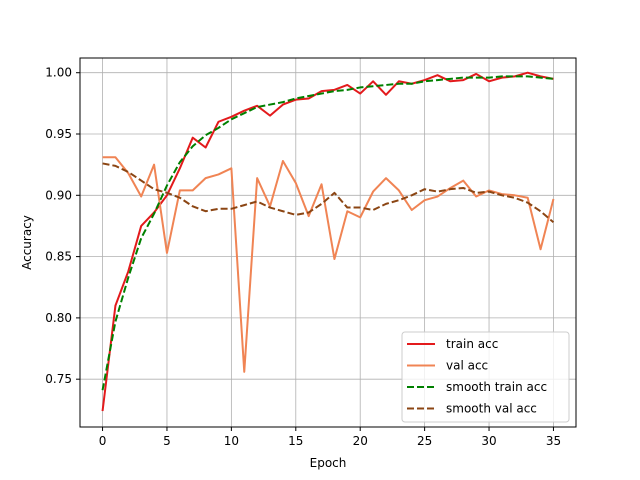 Image resolution: width=640 pixels, height=480 pixels. I want to click on y-axis-label: Accuracy, so click(27, 242).